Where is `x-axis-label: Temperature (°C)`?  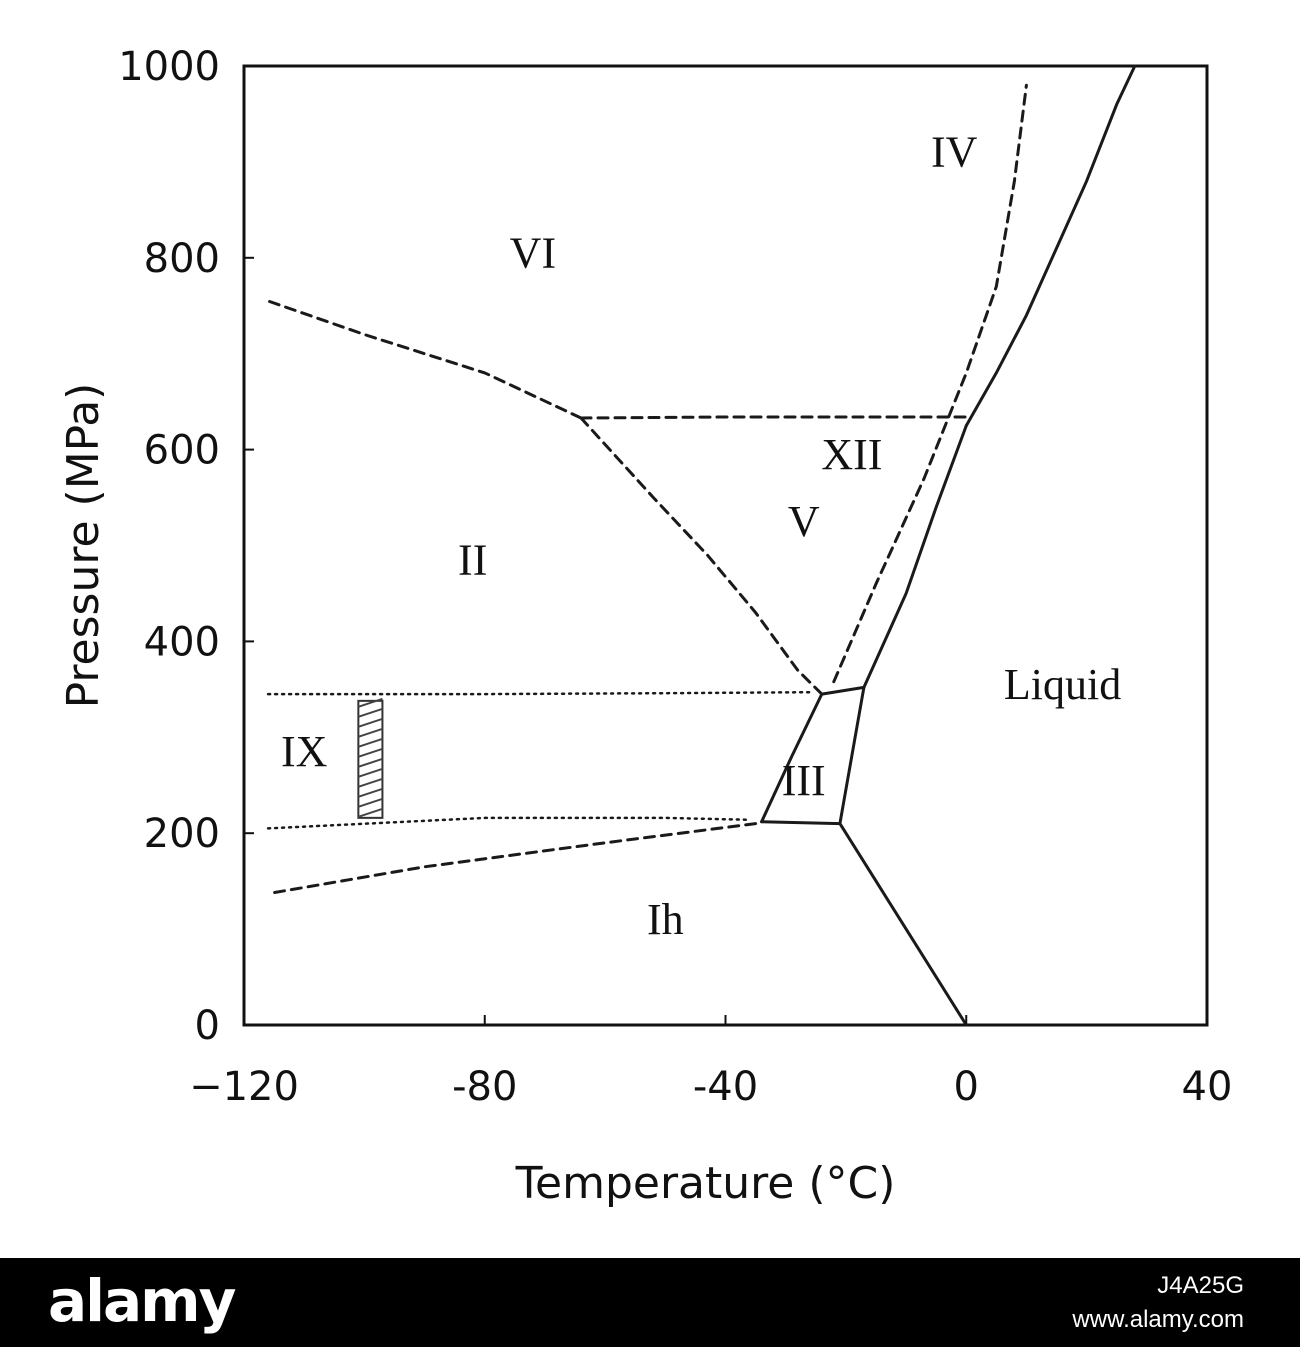
x-axis-label: Temperature (°C) is located at coordinates (705, 1183).